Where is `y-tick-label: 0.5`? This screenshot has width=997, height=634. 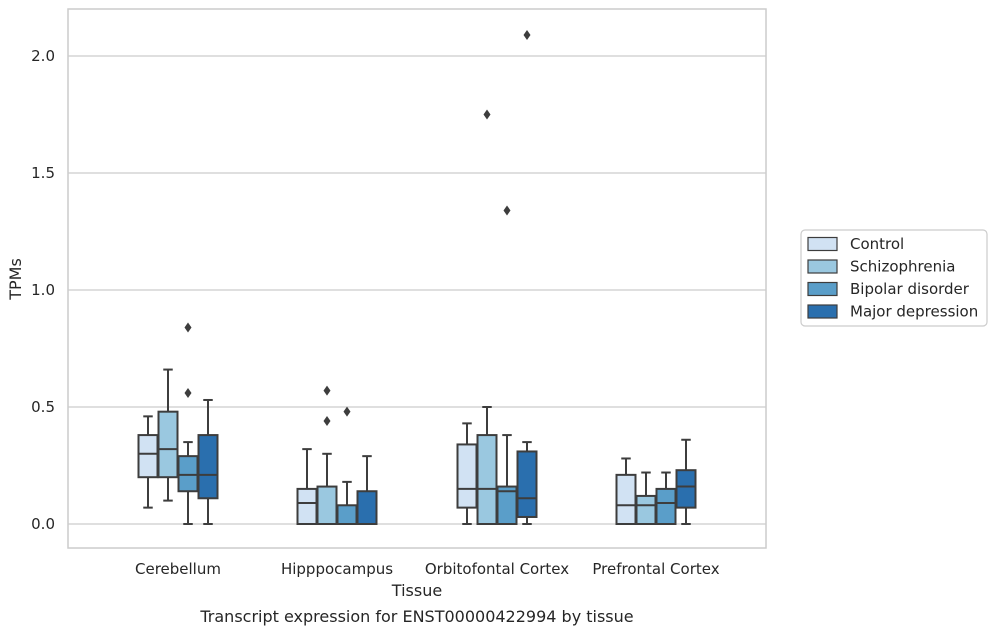
y-tick-label: 0.5 is located at coordinates (43, 407).